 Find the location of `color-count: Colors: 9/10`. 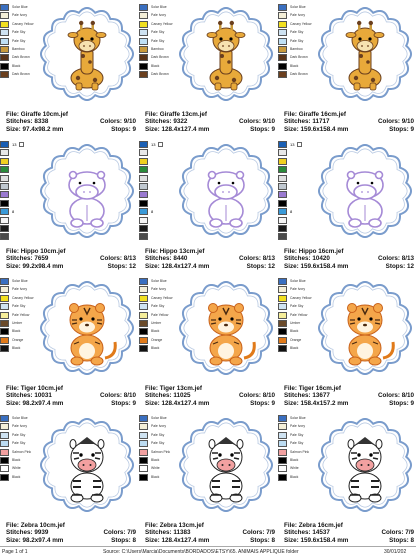

color-count: Colors: 9/10 is located at coordinates (256, 122).